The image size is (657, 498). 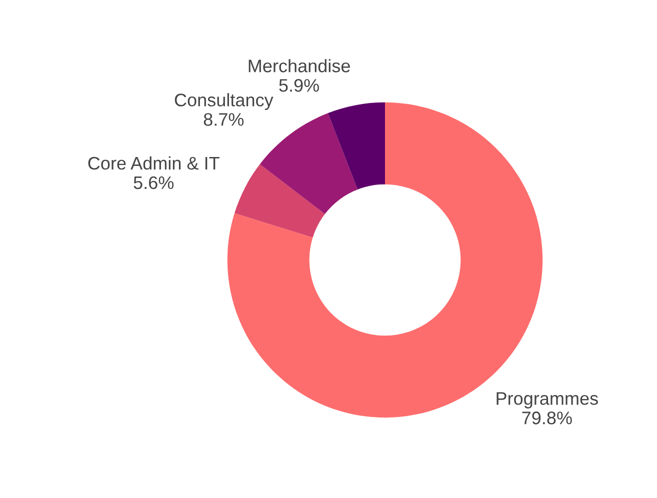 What do you see at coordinates (547, 418) in the screenshot?
I see `data-label: 79.8%` at bounding box center [547, 418].